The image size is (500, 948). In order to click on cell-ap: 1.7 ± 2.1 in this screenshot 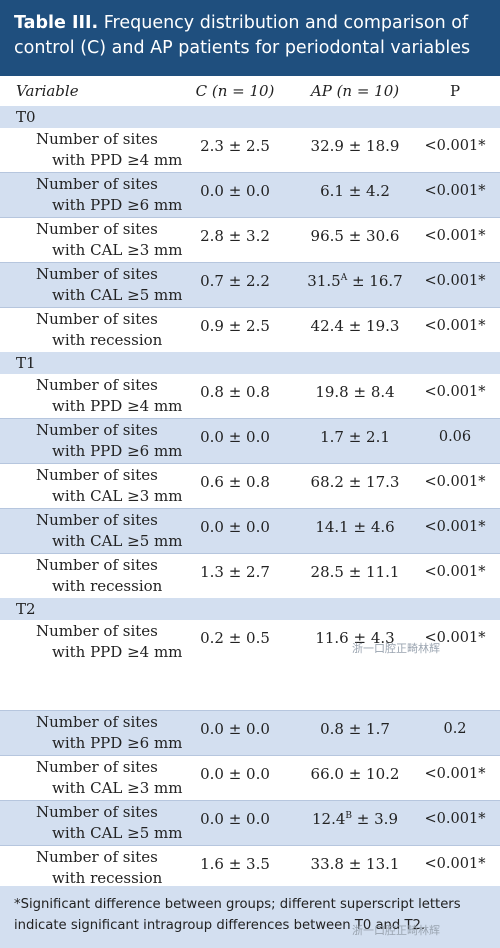, I will do `click(355, 437)`.